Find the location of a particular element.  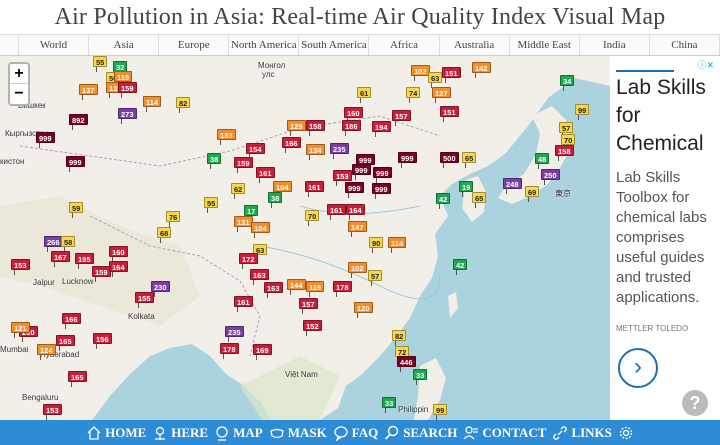

aqi-marker: 266 is located at coordinates (53, 244).